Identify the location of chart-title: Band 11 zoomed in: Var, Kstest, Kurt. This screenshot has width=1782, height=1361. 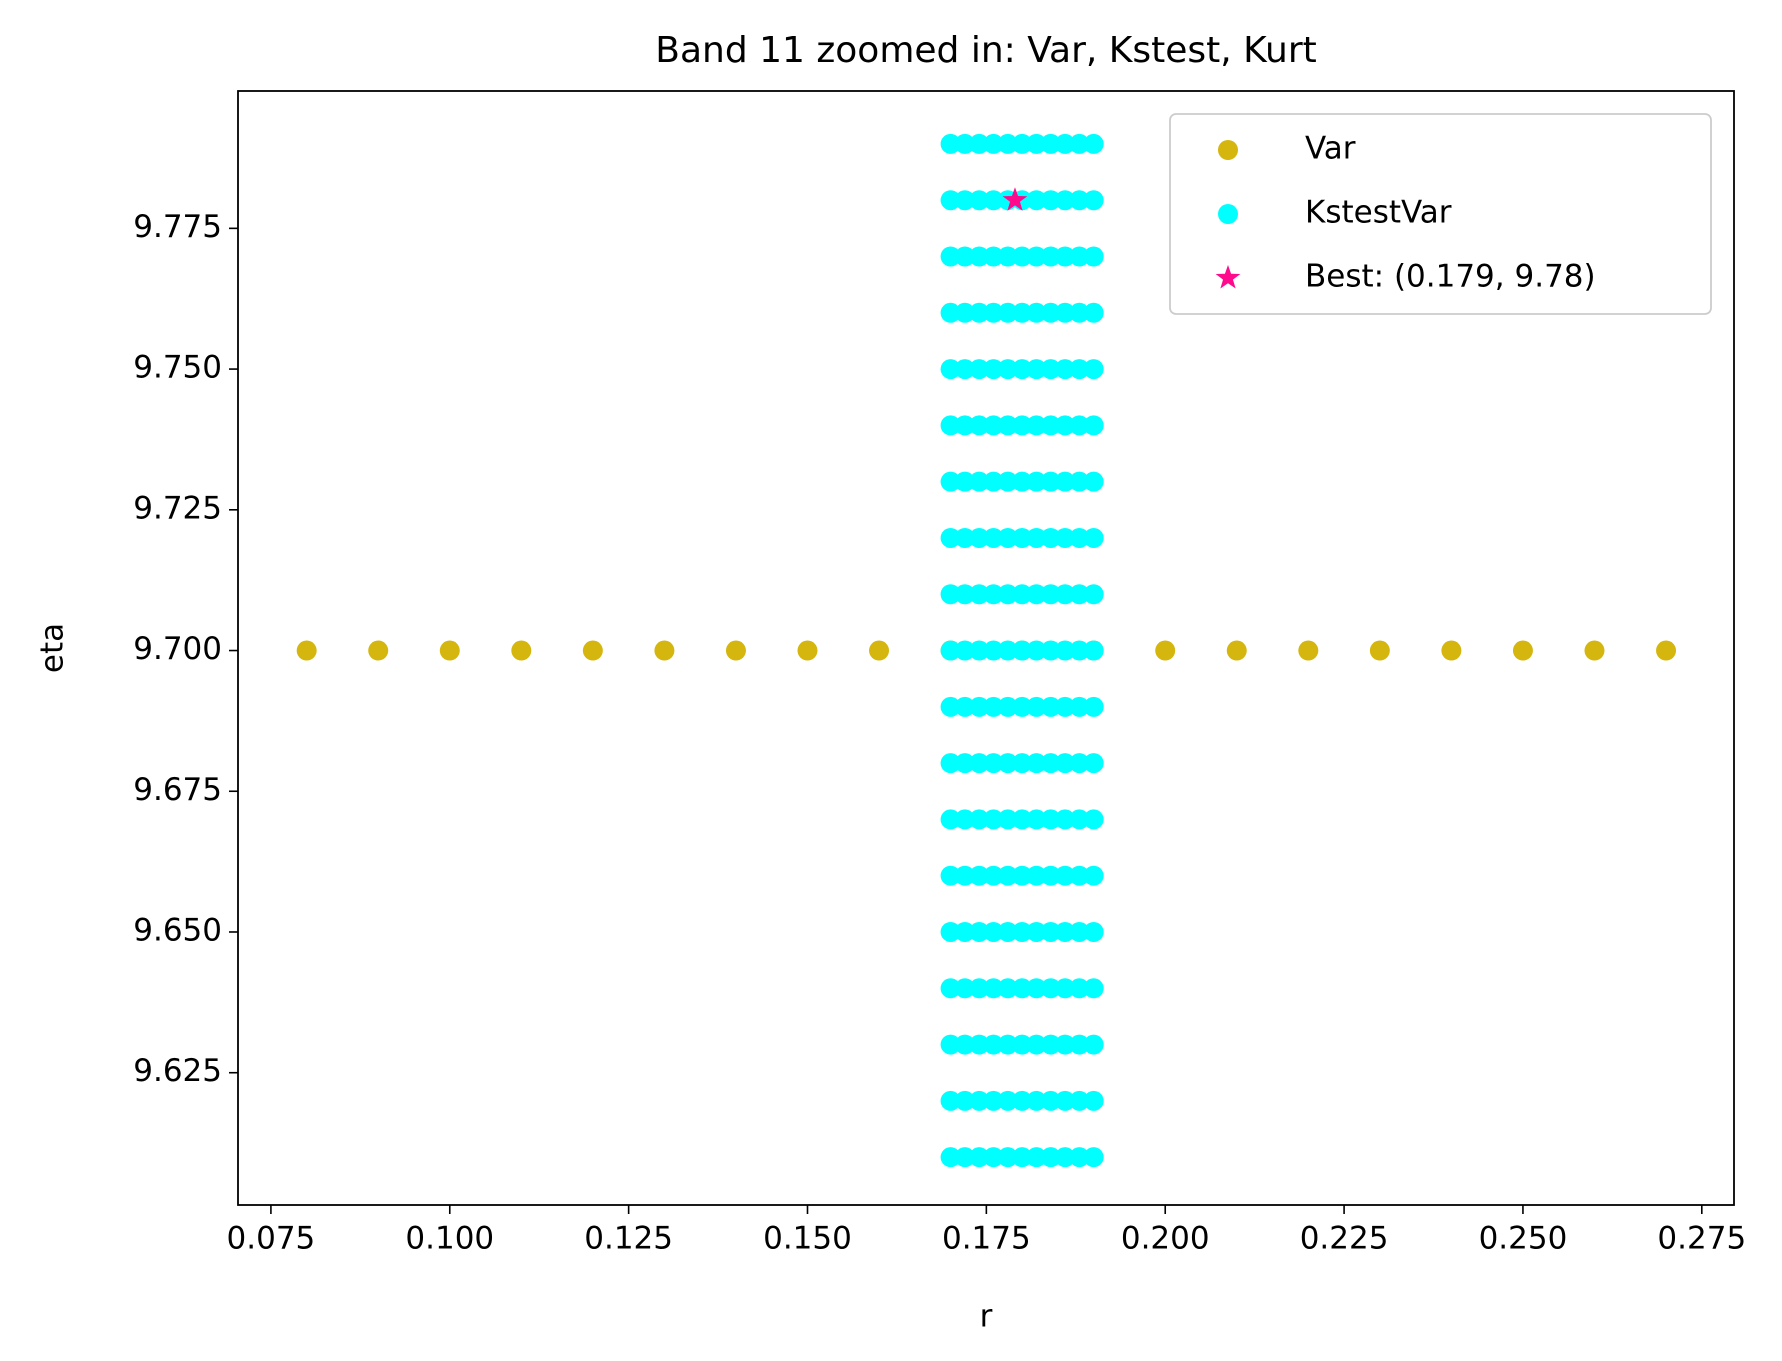
(985, 50).